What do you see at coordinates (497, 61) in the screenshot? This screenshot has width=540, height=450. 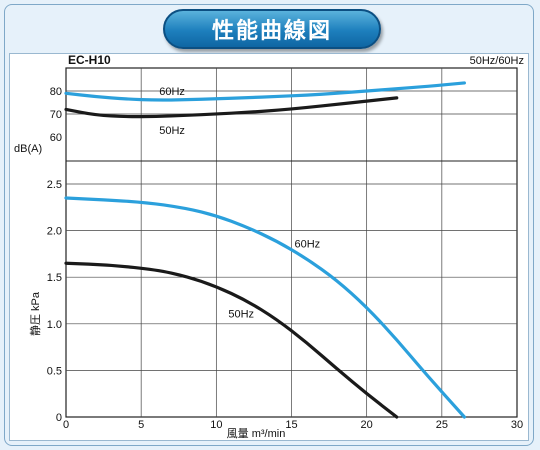 I see `frequency-note: 50Hz/60Hz` at bounding box center [497, 61].